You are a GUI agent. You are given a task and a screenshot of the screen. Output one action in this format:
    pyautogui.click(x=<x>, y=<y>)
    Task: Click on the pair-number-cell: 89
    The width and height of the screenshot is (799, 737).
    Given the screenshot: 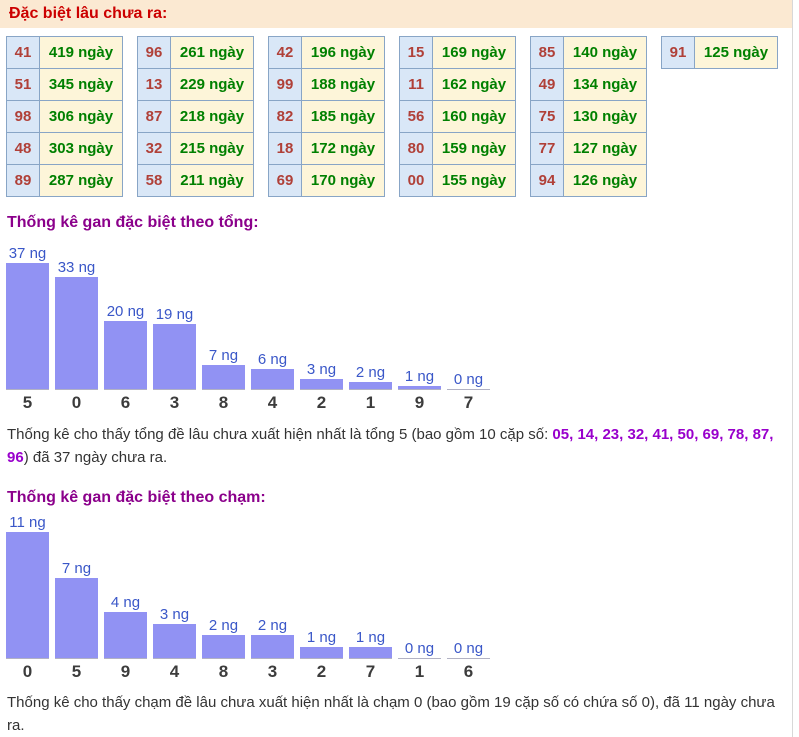 What is the action you would take?
    pyautogui.click(x=23, y=180)
    